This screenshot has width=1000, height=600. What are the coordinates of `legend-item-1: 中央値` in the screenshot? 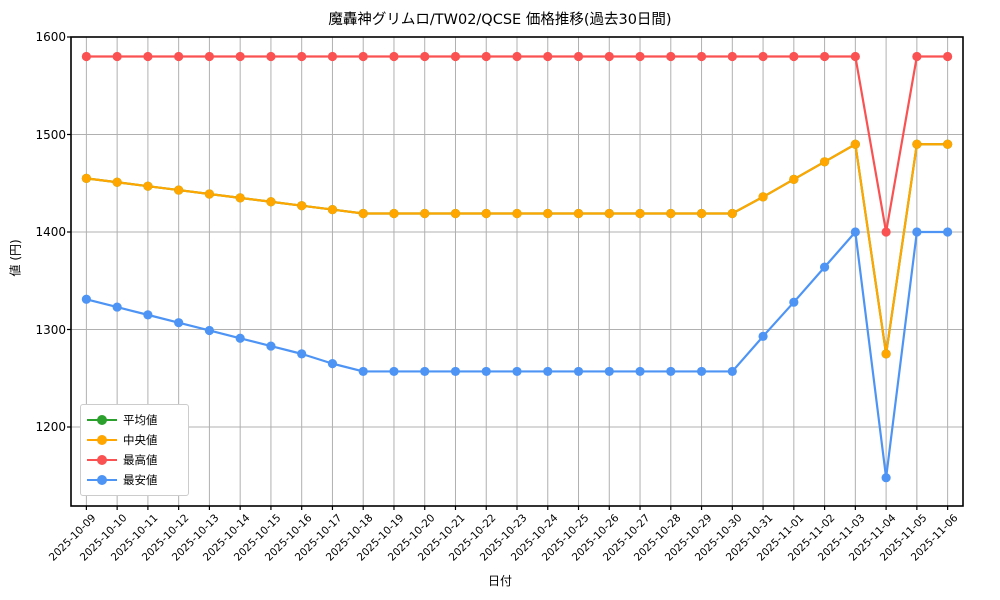 It's located at (134, 440).